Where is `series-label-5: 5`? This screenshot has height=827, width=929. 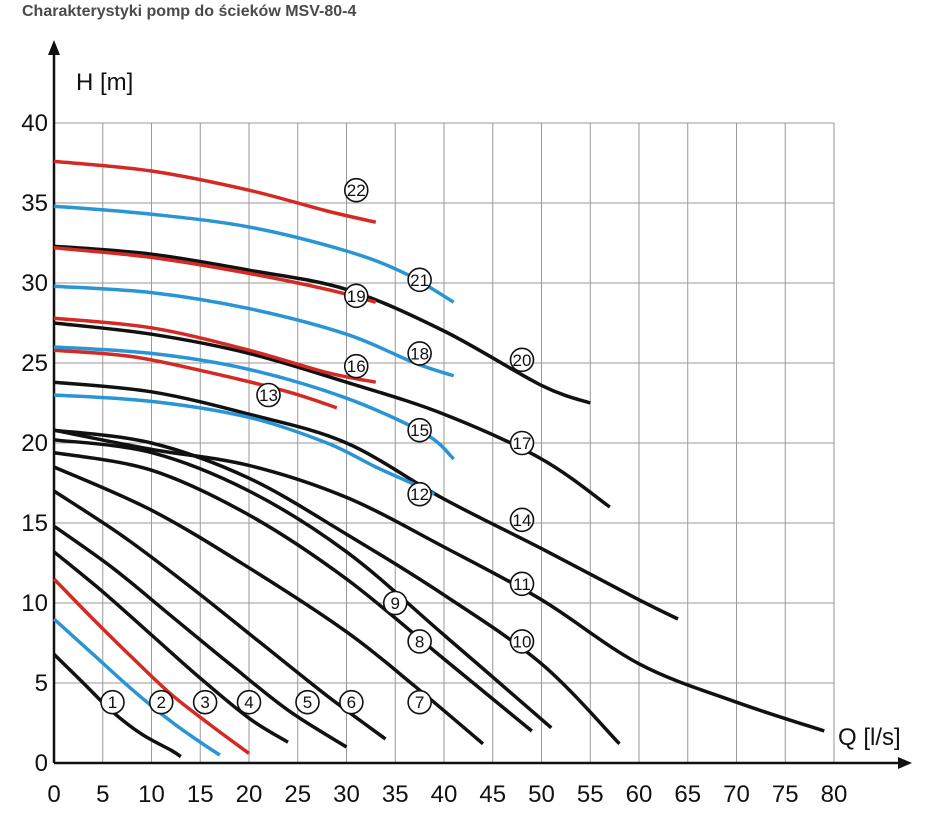
series-label-5: 5 is located at coordinates (307, 702).